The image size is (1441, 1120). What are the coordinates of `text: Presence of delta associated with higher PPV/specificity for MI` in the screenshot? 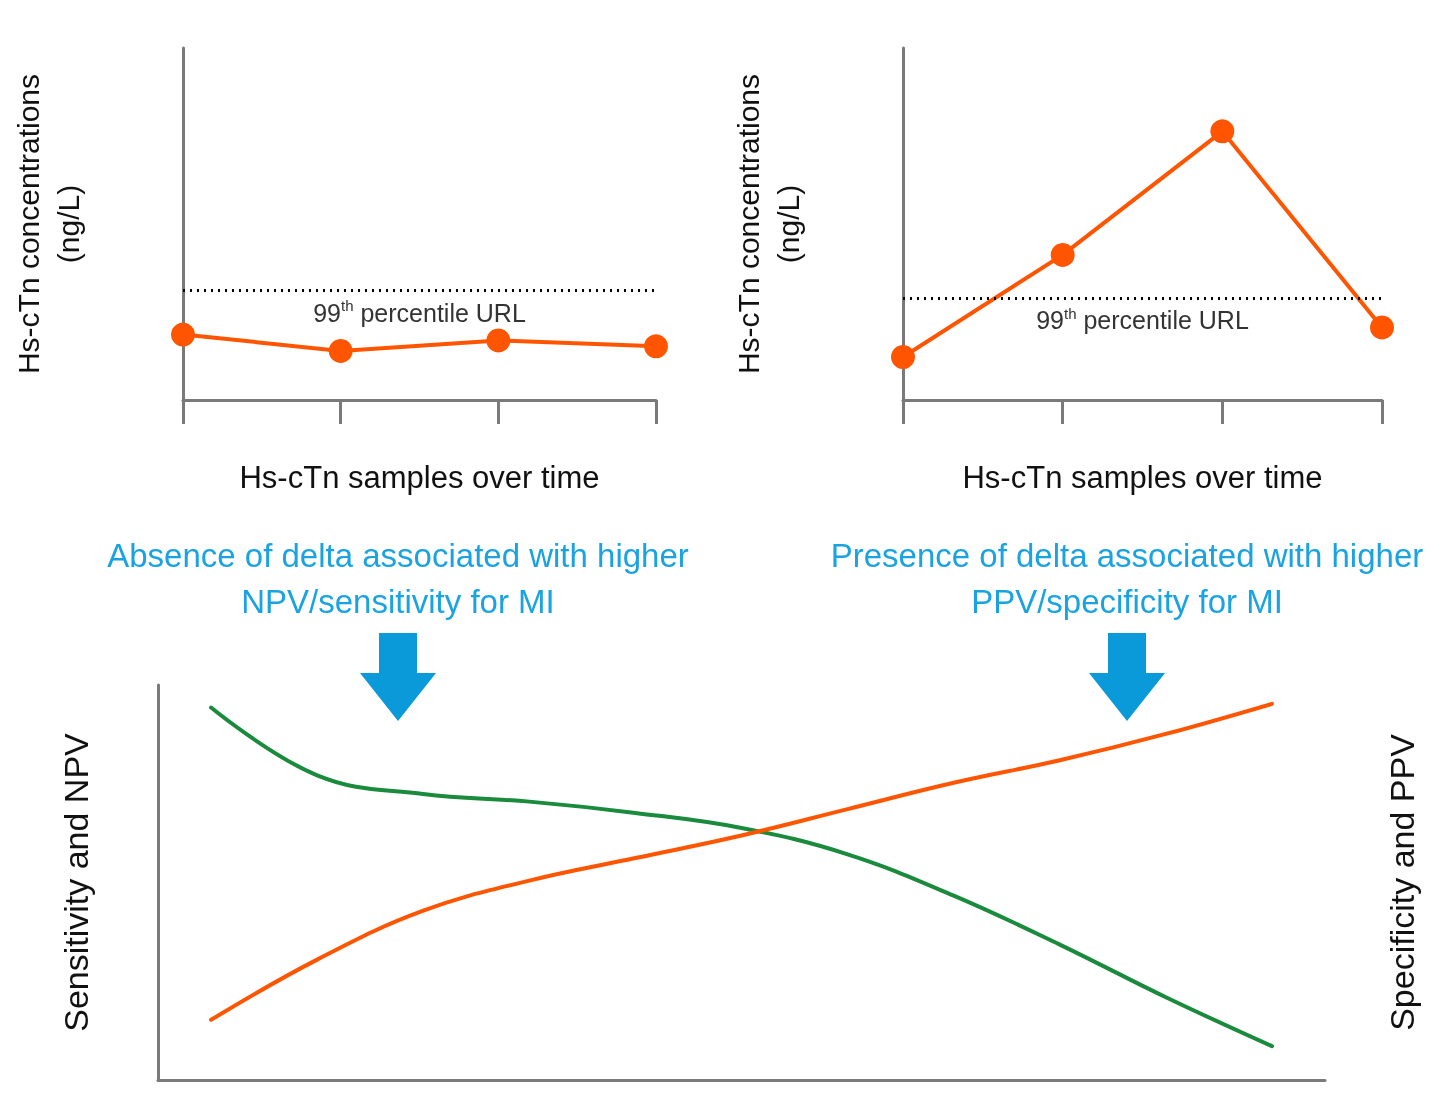 It's located at (1127, 579).